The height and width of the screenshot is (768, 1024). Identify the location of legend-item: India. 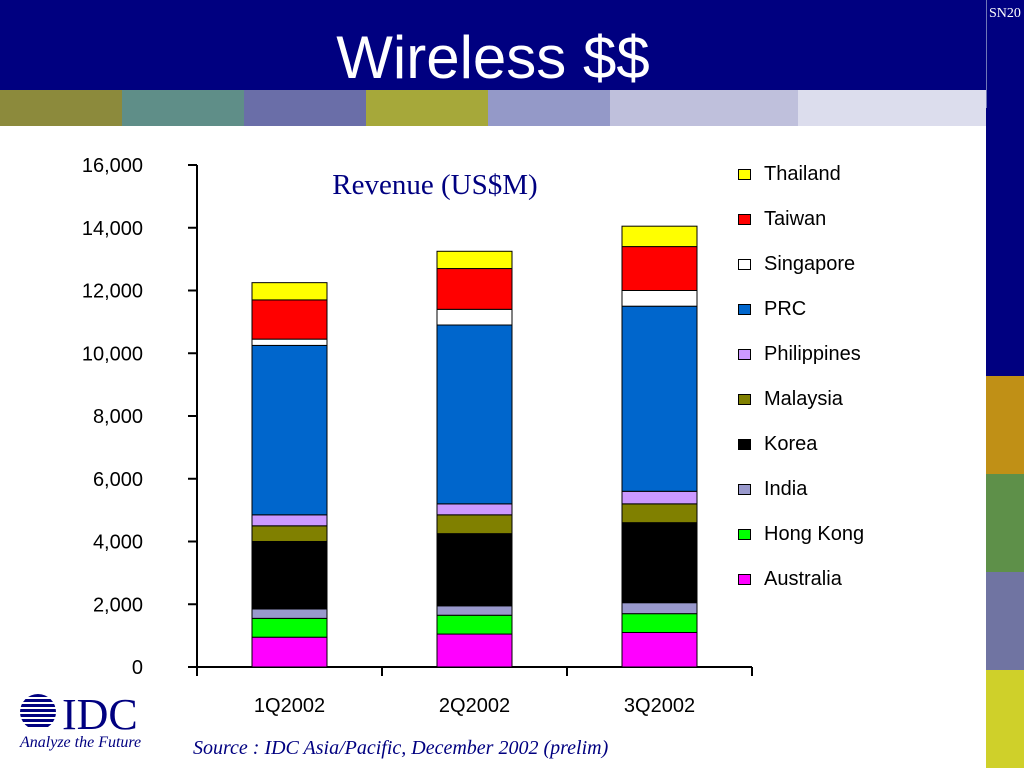
(772, 489).